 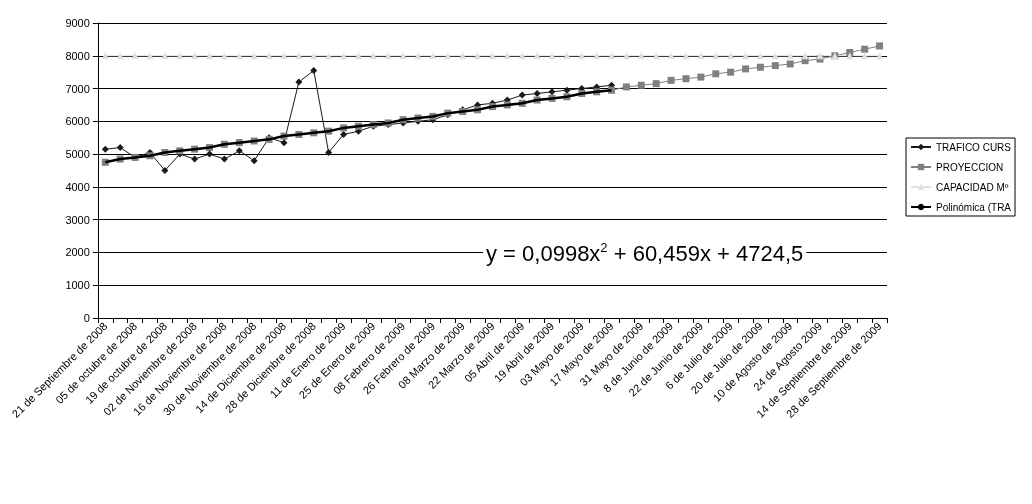 I want to click on y-tick-label: 3000, so click(x=77, y=219).